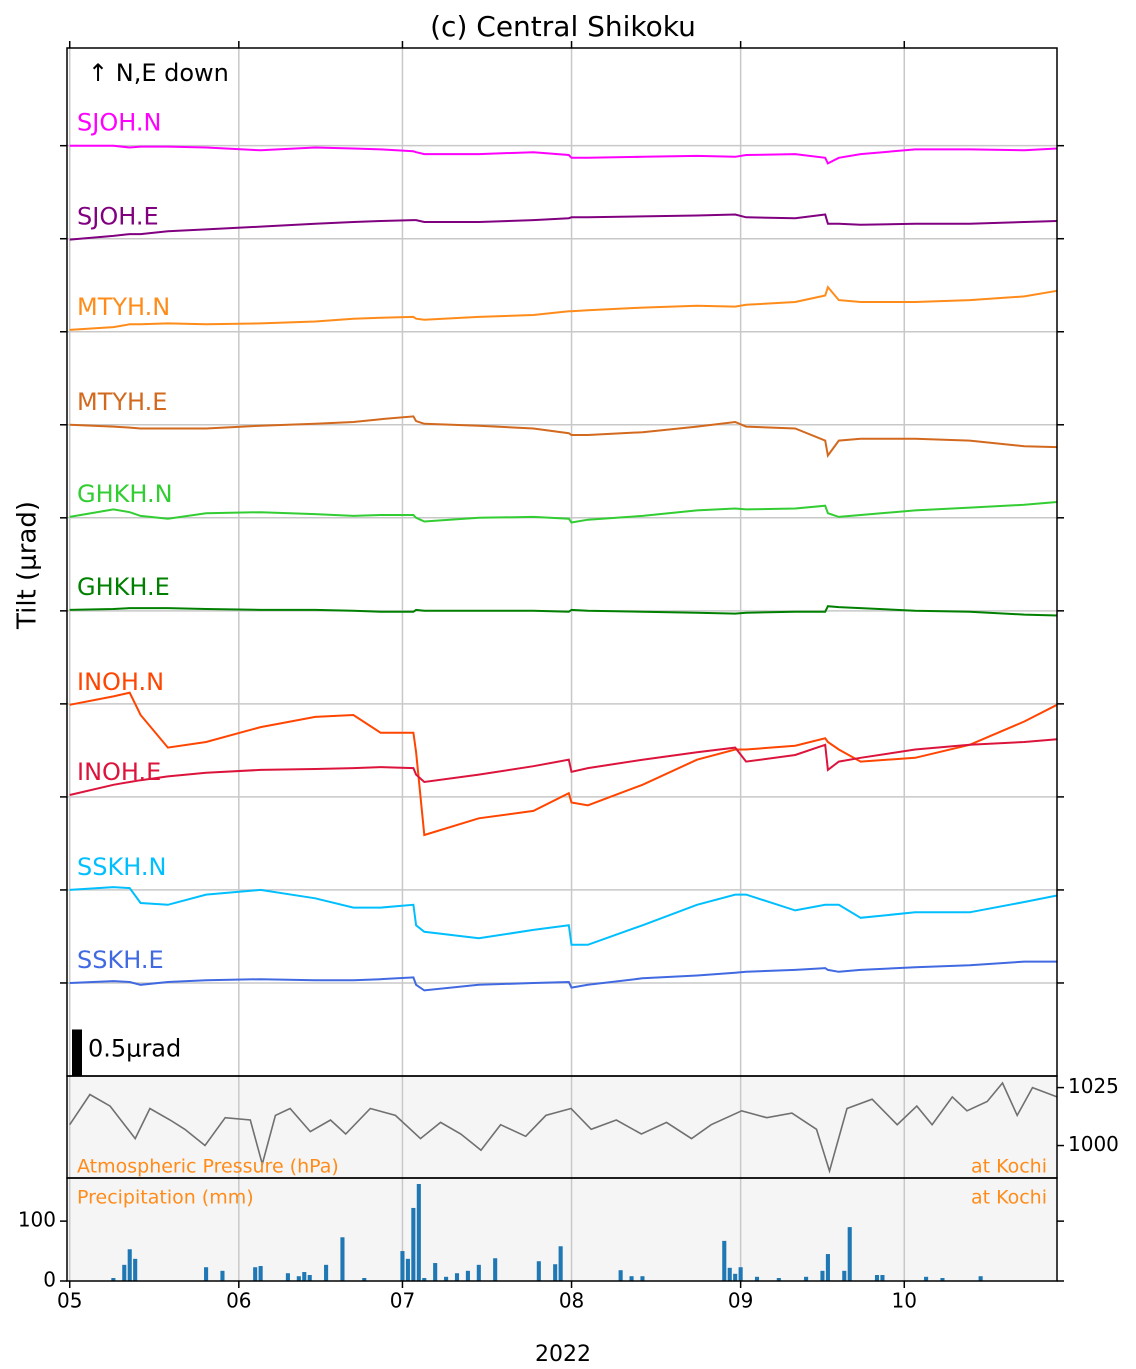 The width and height of the screenshot is (1136, 1369). Describe the element at coordinates (37, 1220) in the screenshot. I see `y-tick-label: 100` at that location.